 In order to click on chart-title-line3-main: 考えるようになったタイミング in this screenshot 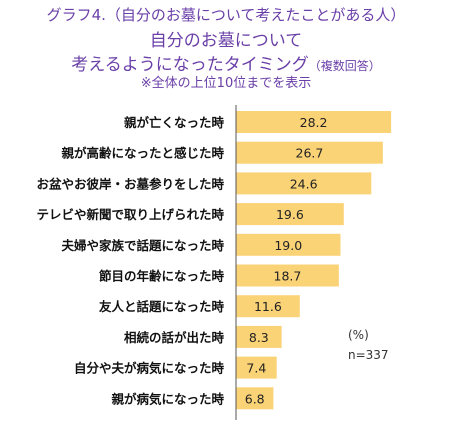, I will do `click(190, 65)`.